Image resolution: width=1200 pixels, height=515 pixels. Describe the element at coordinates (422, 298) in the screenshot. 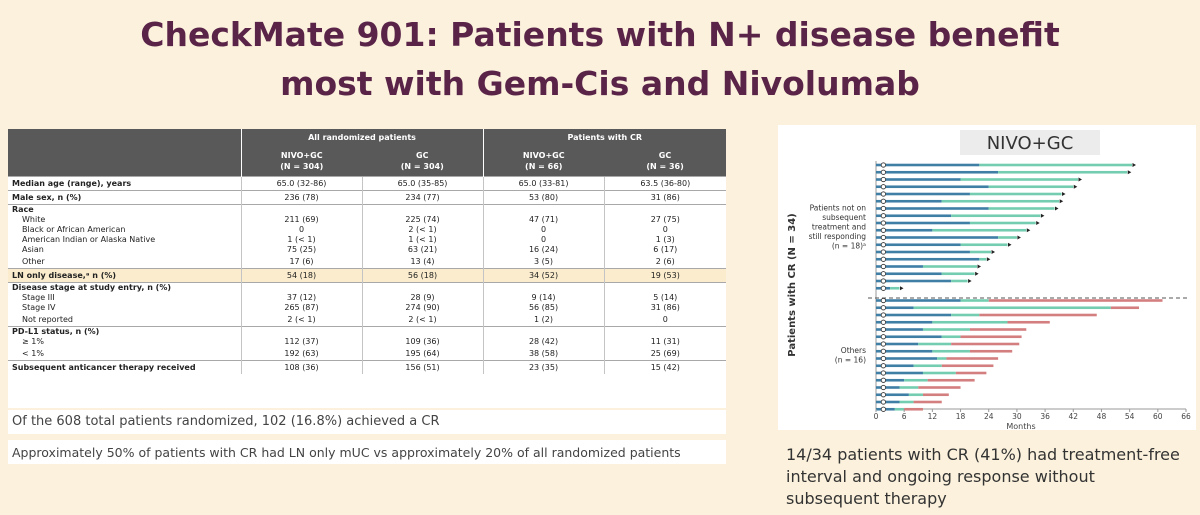

I see `table-cell: 28 (9)` at that location.